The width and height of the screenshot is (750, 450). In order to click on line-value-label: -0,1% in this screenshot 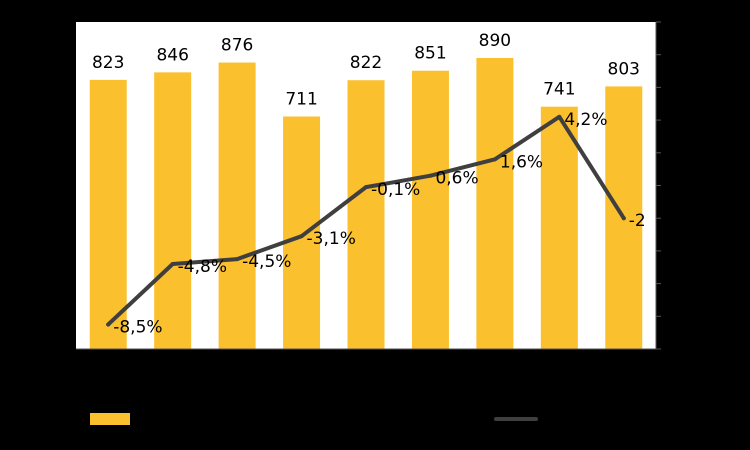, I will do `click(395, 190)`.